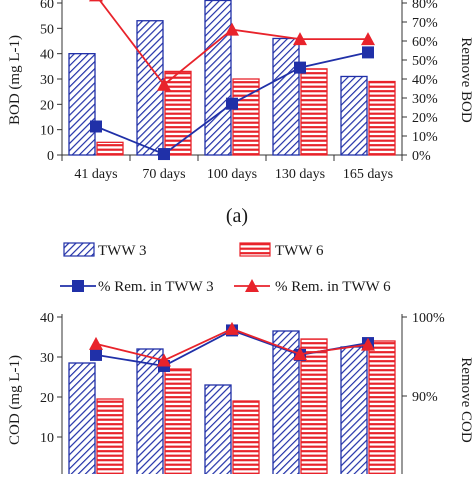 This screenshot has height=479, width=474. I want to click on cod-y-tick-label: 10, so click(47, 438).